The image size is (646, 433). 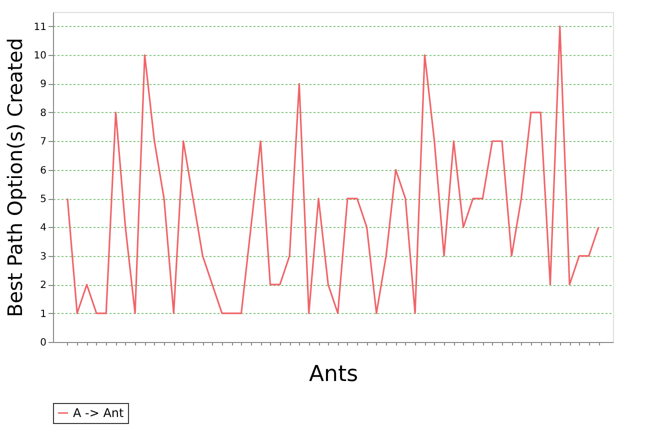 What do you see at coordinates (43, 228) in the screenshot?
I see `y-tick-label: 4` at bounding box center [43, 228].